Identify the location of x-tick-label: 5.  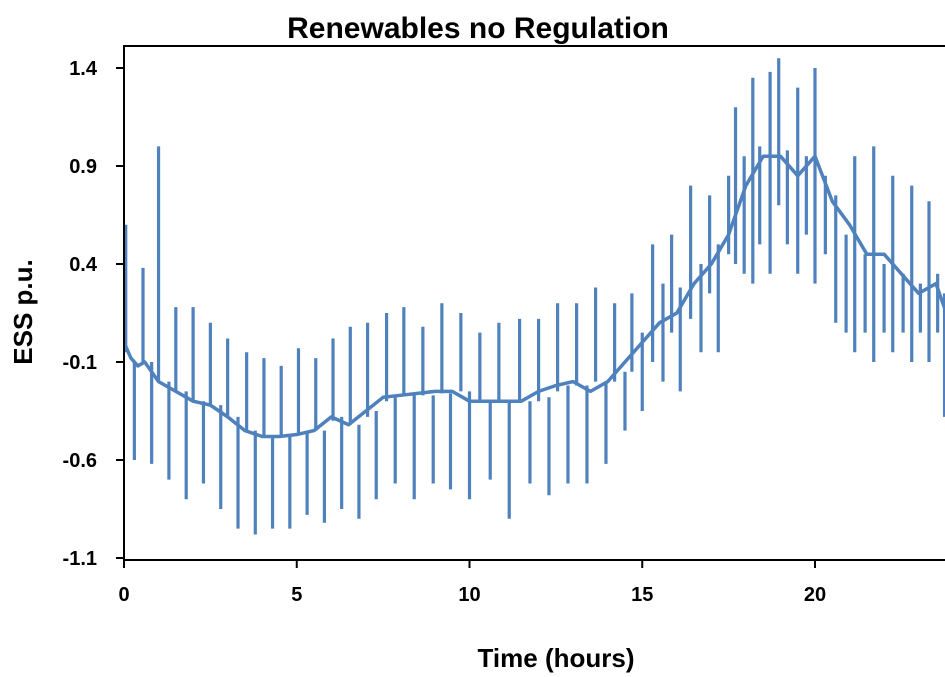
(296, 595).